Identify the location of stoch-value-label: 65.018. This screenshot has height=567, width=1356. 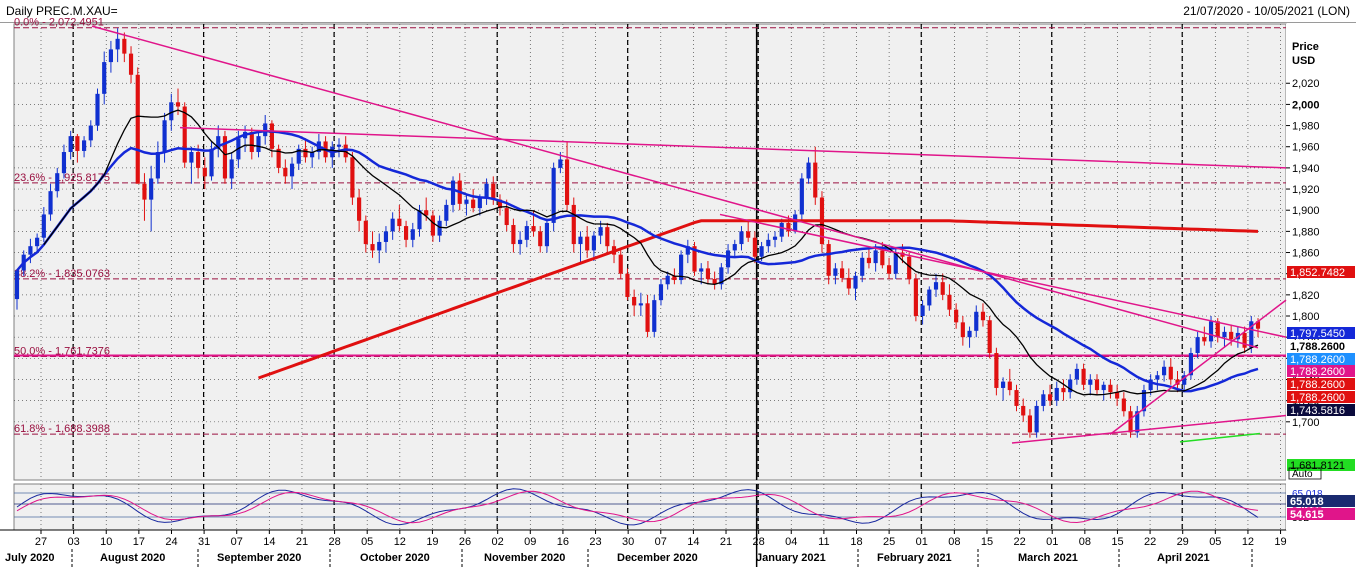
(1307, 502).